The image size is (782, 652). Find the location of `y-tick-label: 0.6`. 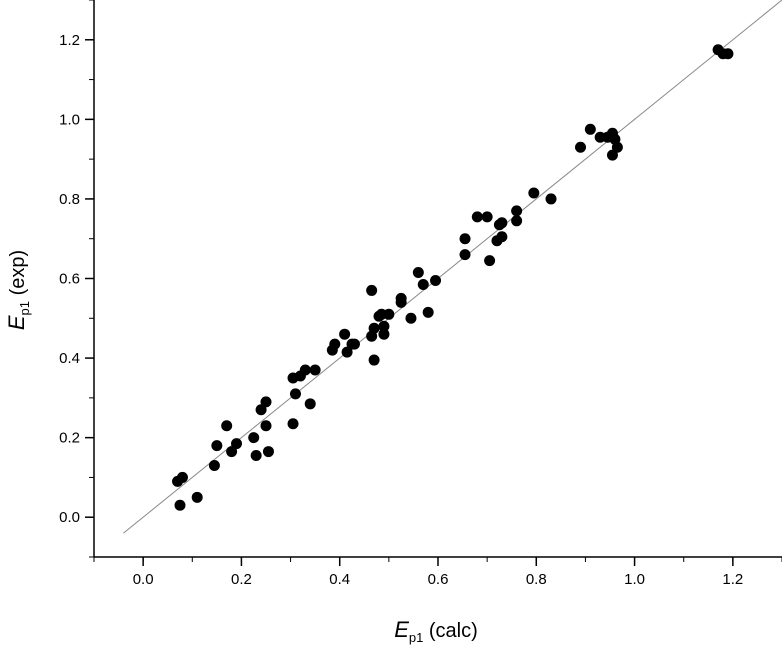

y-tick-label: 0.6 is located at coordinates (69, 279).